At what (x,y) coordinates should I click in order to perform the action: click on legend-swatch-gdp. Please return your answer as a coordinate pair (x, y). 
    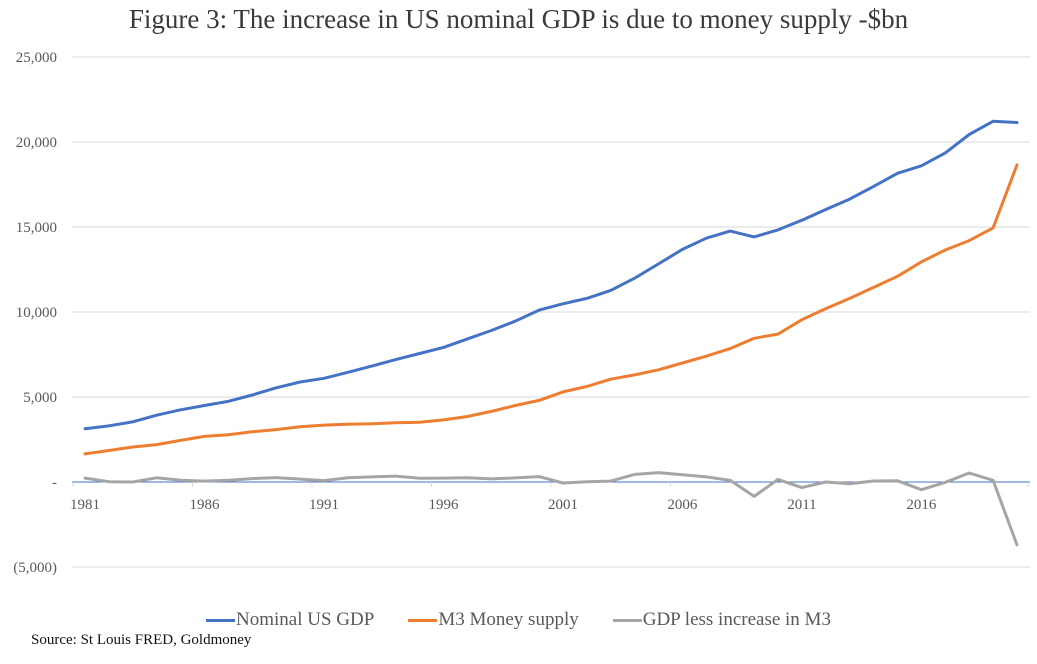
    Looking at the image, I should click on (221, 620).